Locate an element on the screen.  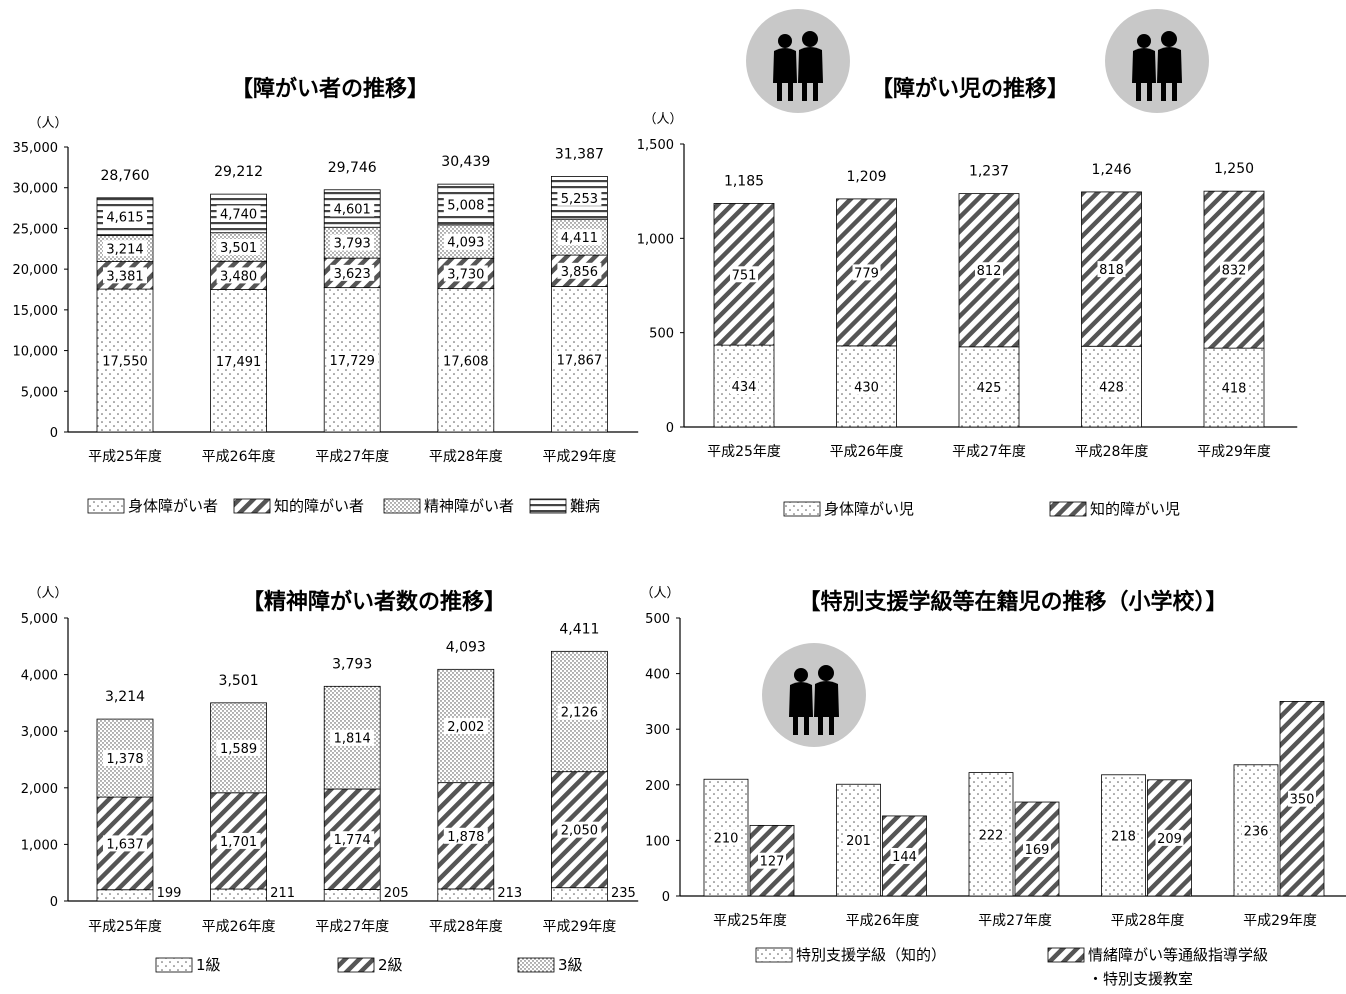
data-label: 4,740 is located at coordinates (238, 214).